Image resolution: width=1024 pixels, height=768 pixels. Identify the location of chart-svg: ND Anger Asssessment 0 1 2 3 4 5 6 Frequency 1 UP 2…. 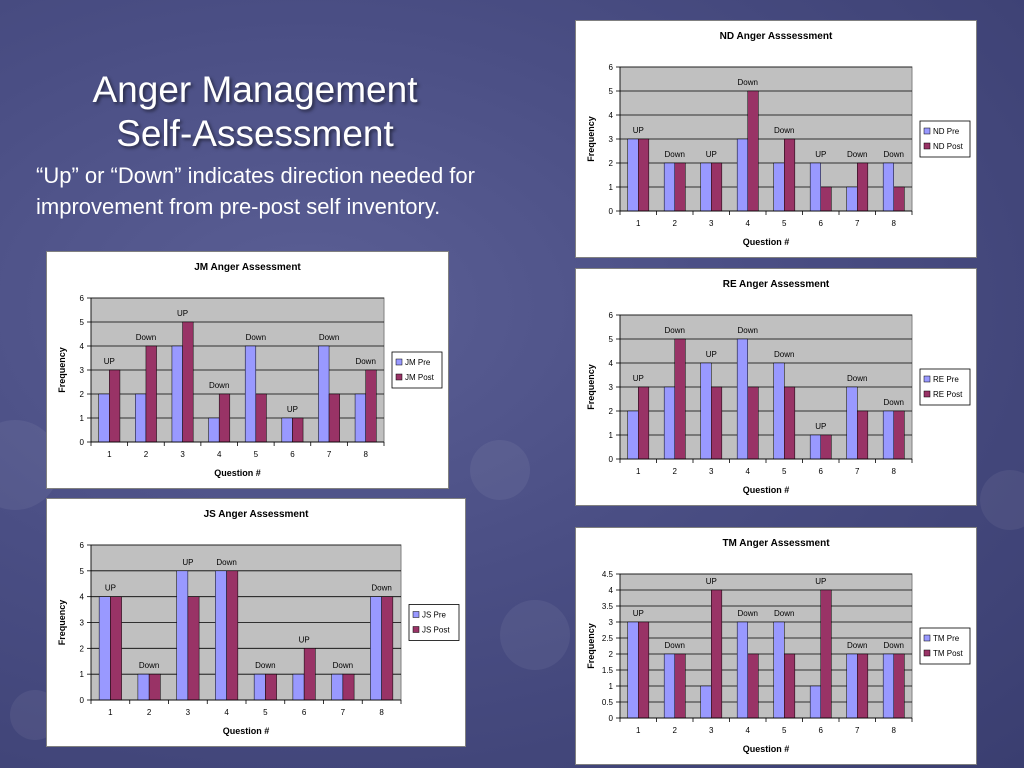
(778, 139).